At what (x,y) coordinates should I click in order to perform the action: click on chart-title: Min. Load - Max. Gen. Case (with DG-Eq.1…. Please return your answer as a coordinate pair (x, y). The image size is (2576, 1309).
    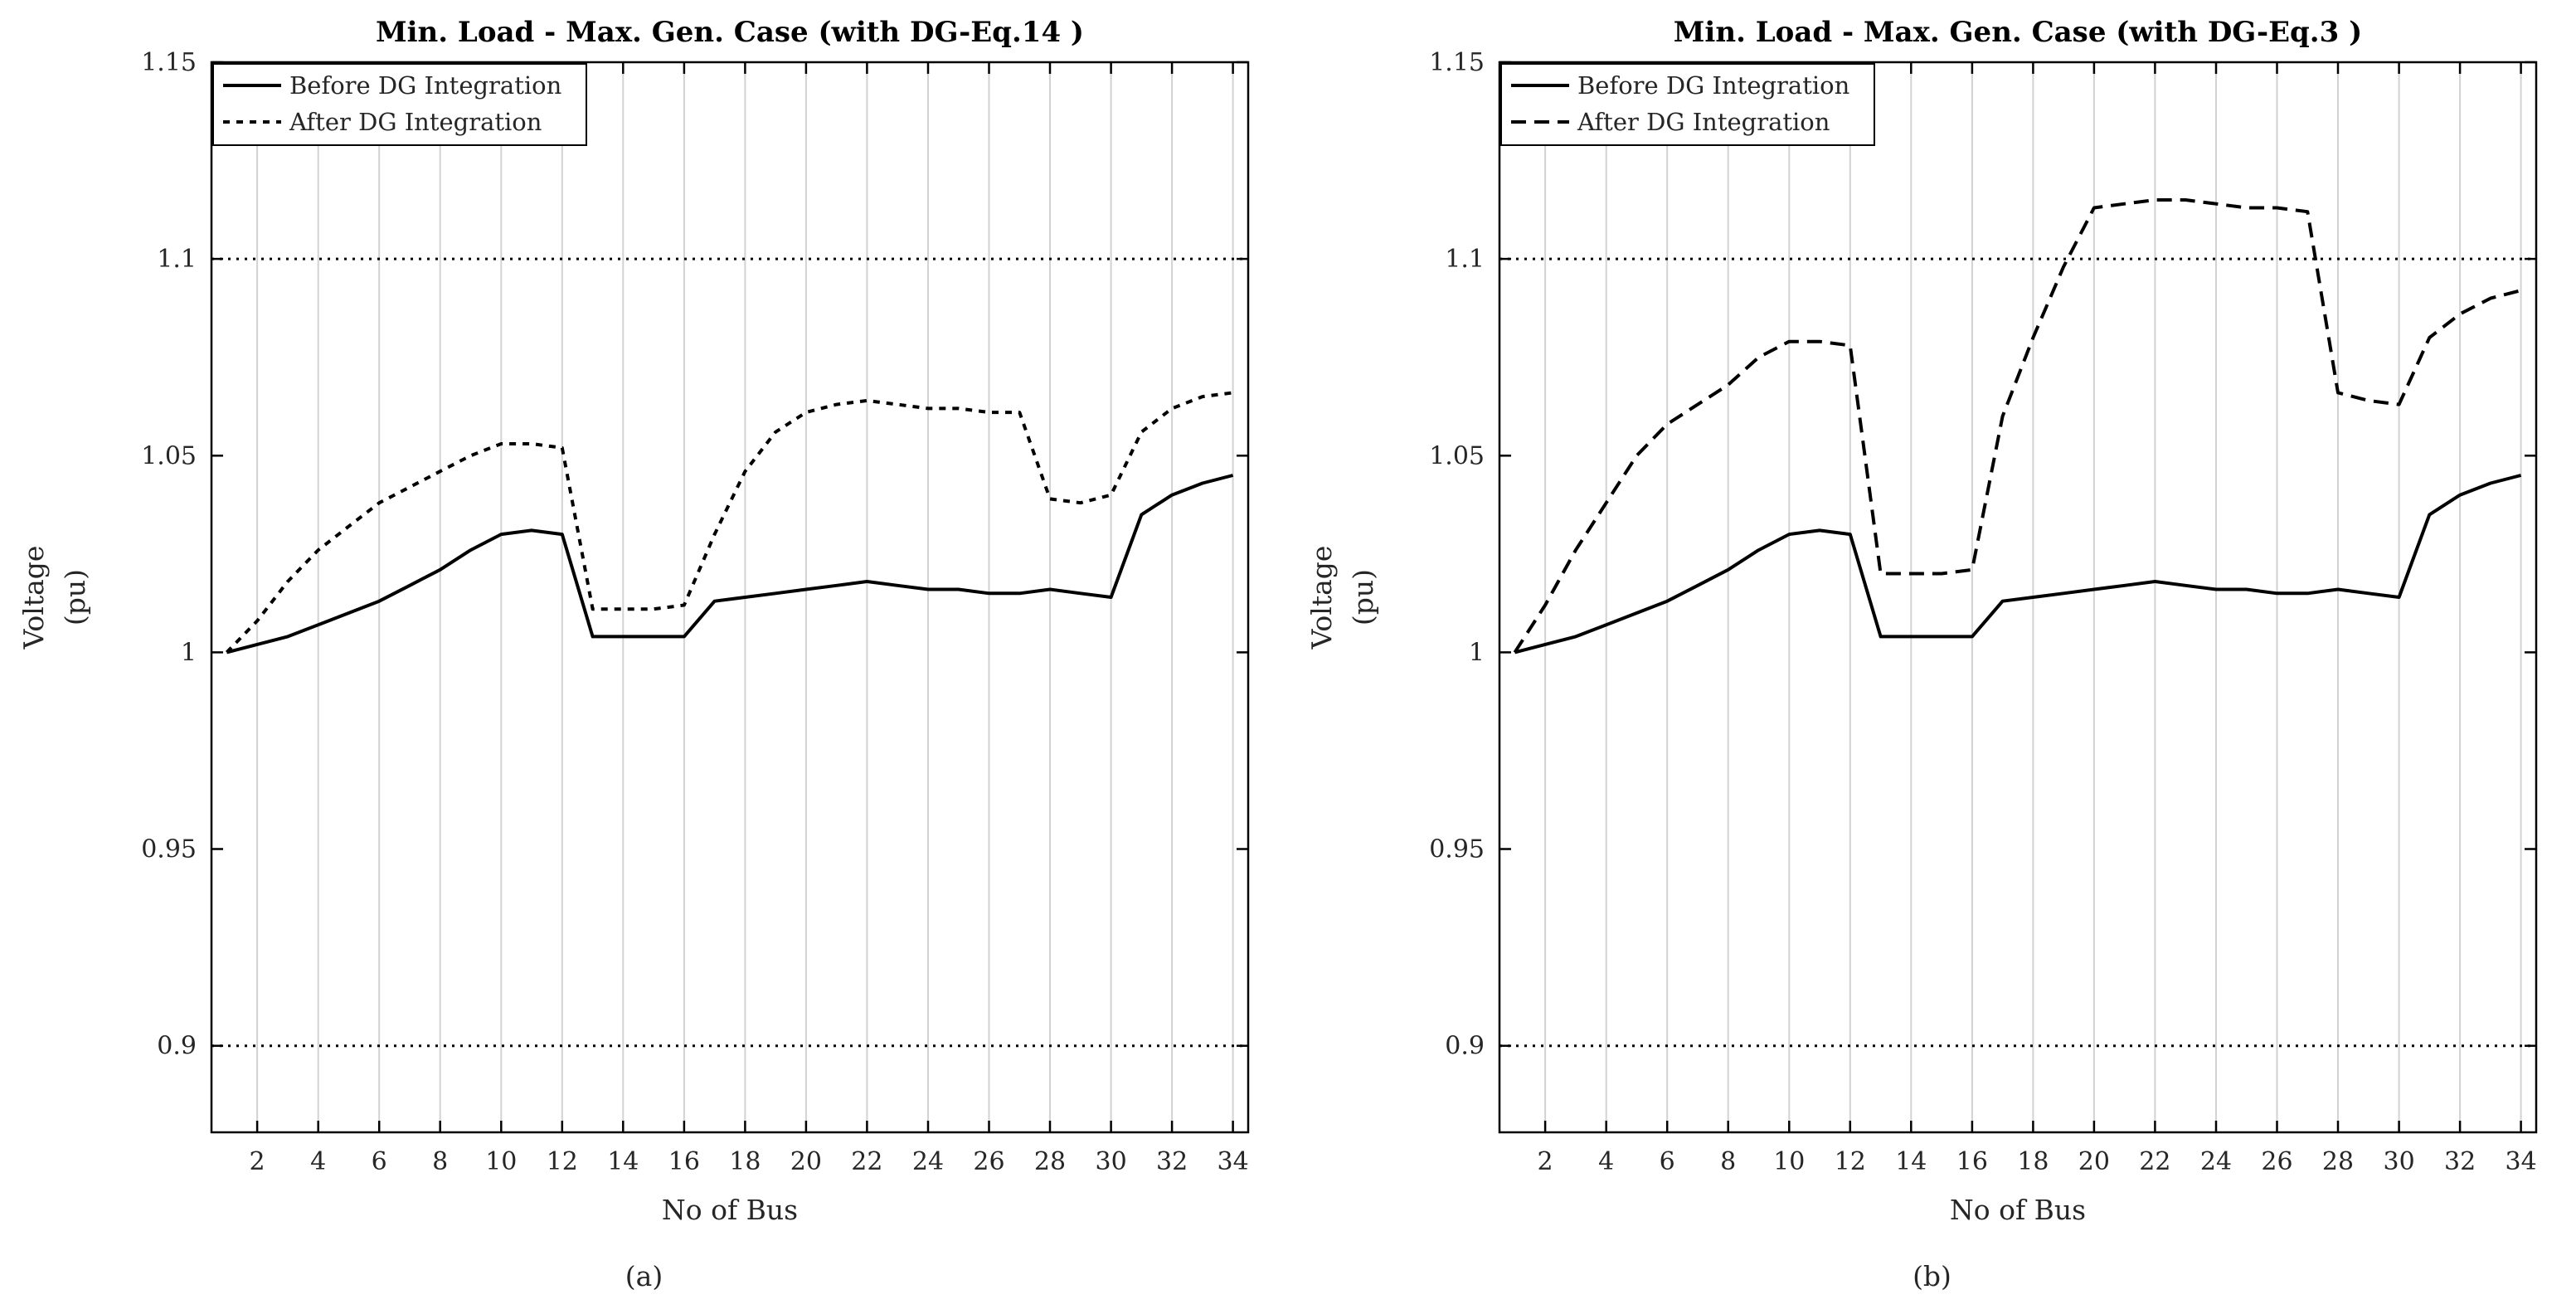
    Looking at the image, I should click on (730, 32).